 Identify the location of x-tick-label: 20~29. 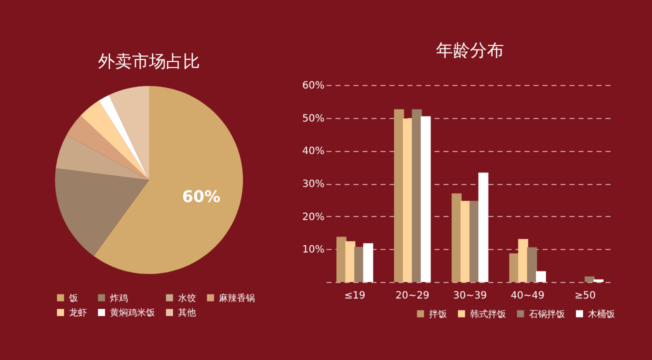
(412, 296).